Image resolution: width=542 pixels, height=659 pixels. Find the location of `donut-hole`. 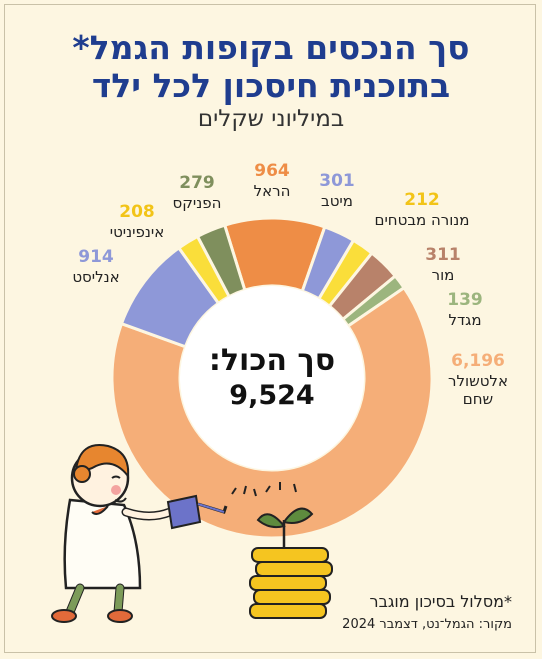

donut-hole is located at coordinates (272, 378).